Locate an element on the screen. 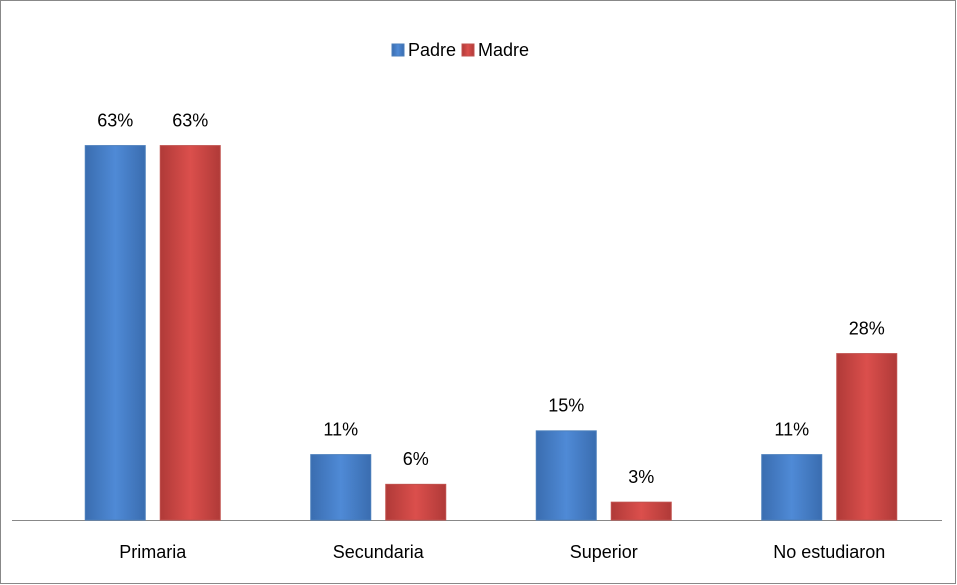 The height and width of the screenshot is (585, 957). value-label: 28% is located at coordinates (867, 328).